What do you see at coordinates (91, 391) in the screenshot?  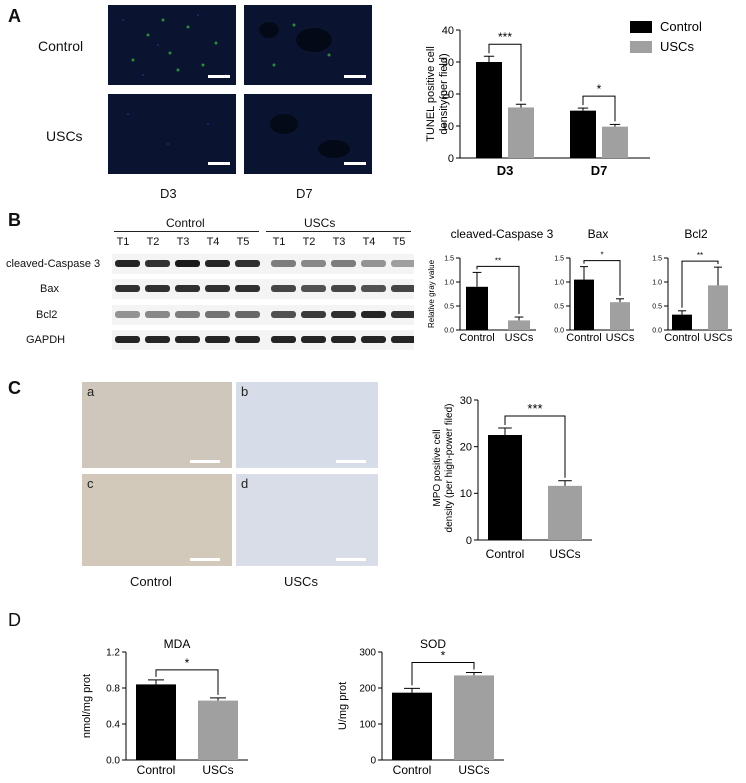 I see `image-tag-a: a` at bounding box center [91, 391].